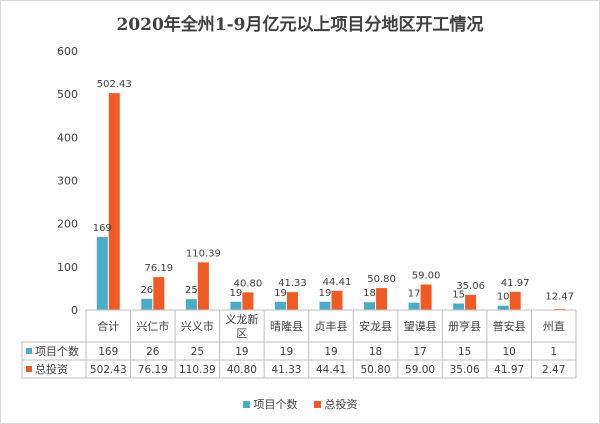 The height and width of the screenshot is (424, 600). What do you see at coordinates (554, 326) in the screenshot?
I see `category-label: 州直` at bounding box center [554, 326].